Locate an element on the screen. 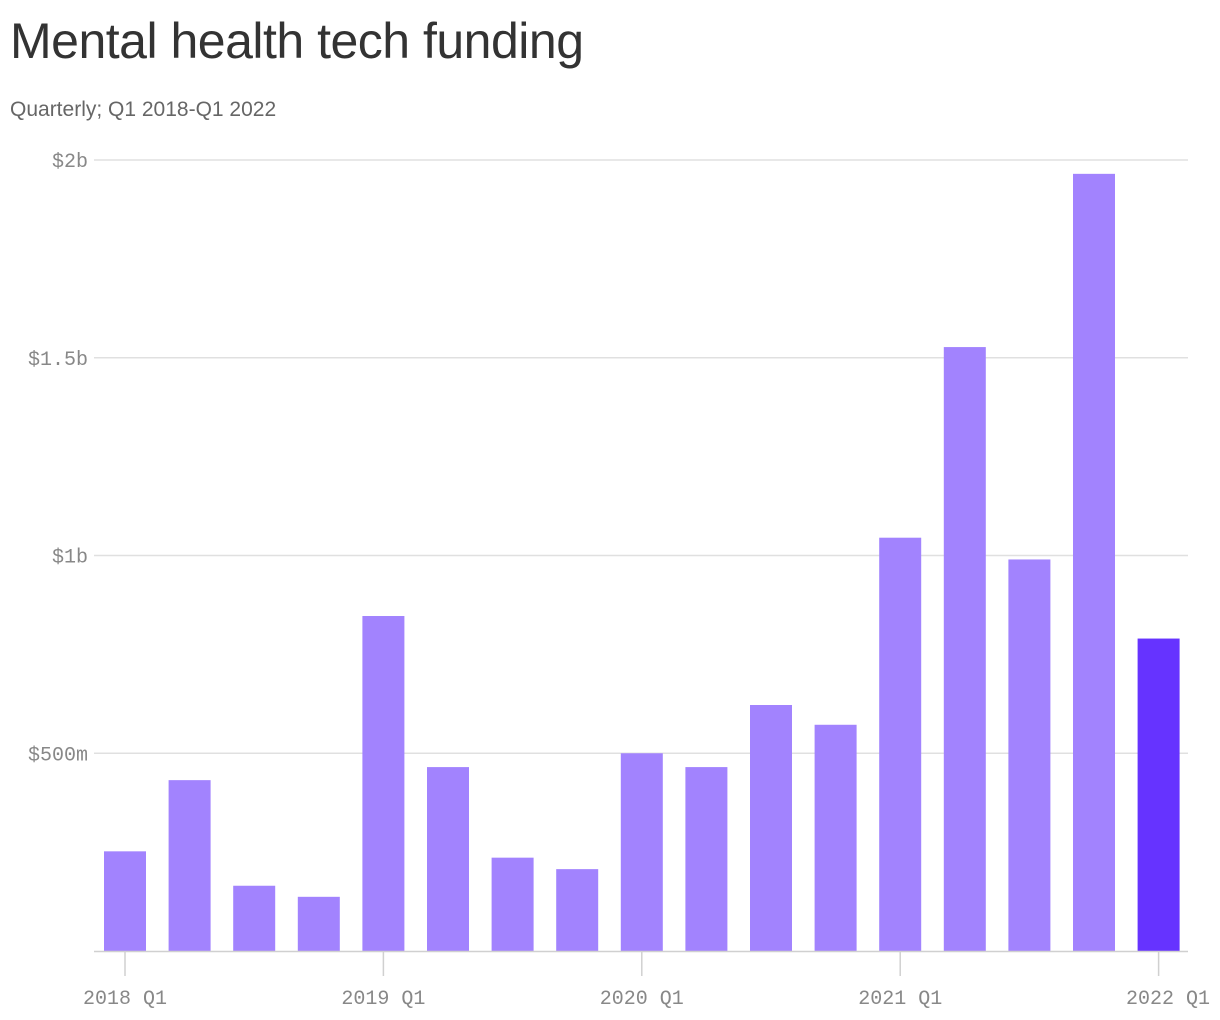 The width and height of the screenshot is (1220, 1020). bar-2020-q1 is located at coordinates (641, 852).